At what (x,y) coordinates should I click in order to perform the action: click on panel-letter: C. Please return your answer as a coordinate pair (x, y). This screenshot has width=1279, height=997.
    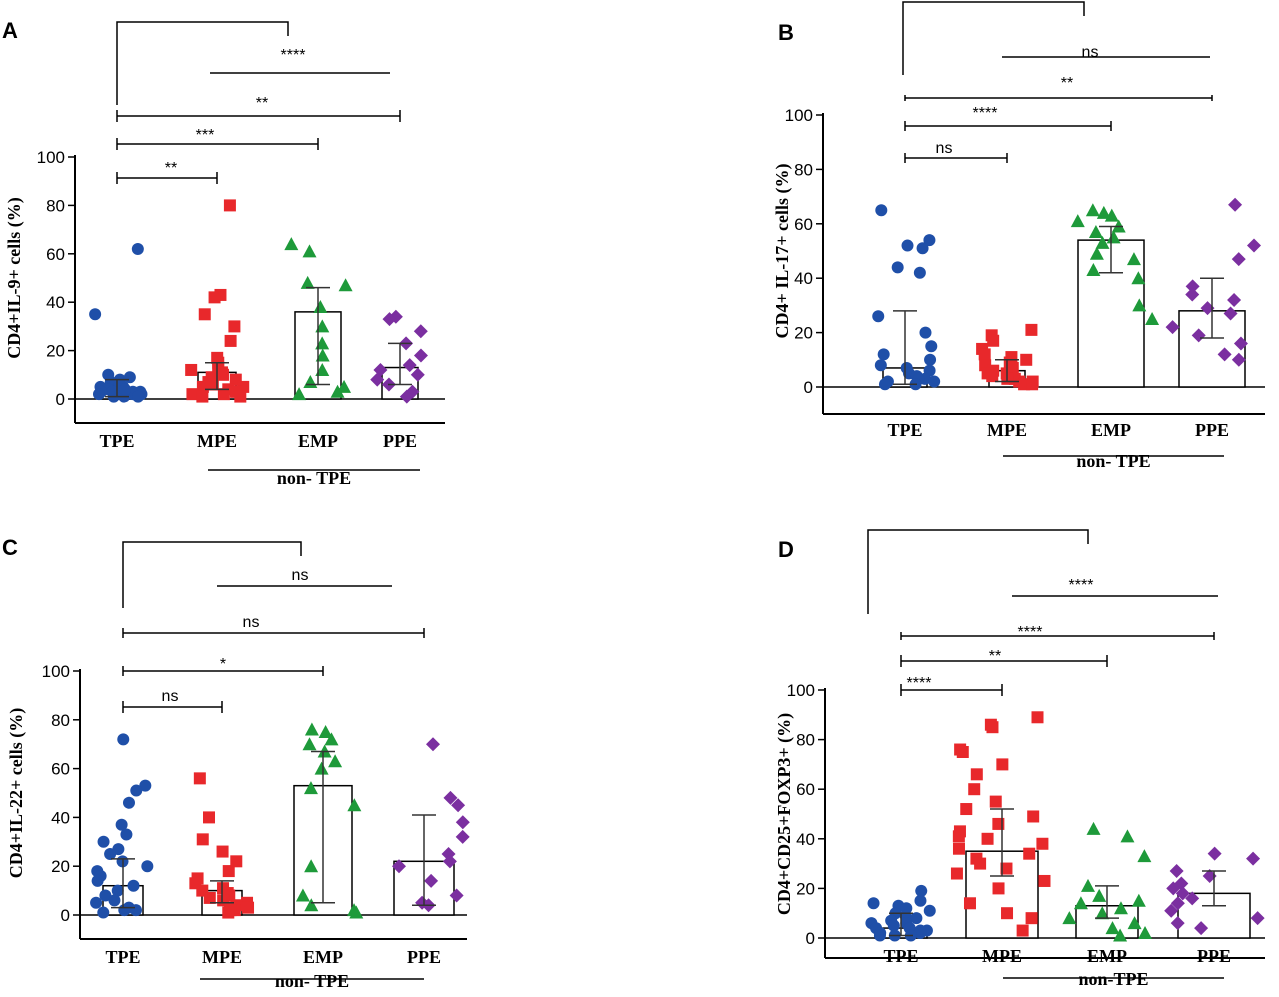
    Looking at the image, I should click on (10, 547).